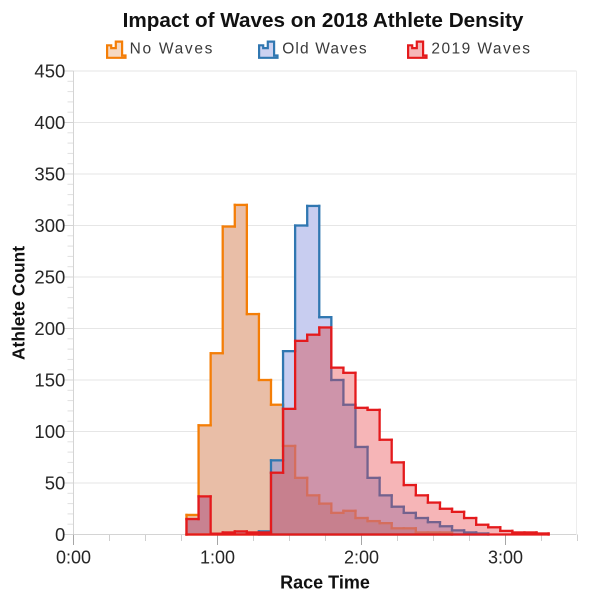 The width and height of the screenshot is (600, 605). I want to click on svg-text: 200, so click(49, 328).